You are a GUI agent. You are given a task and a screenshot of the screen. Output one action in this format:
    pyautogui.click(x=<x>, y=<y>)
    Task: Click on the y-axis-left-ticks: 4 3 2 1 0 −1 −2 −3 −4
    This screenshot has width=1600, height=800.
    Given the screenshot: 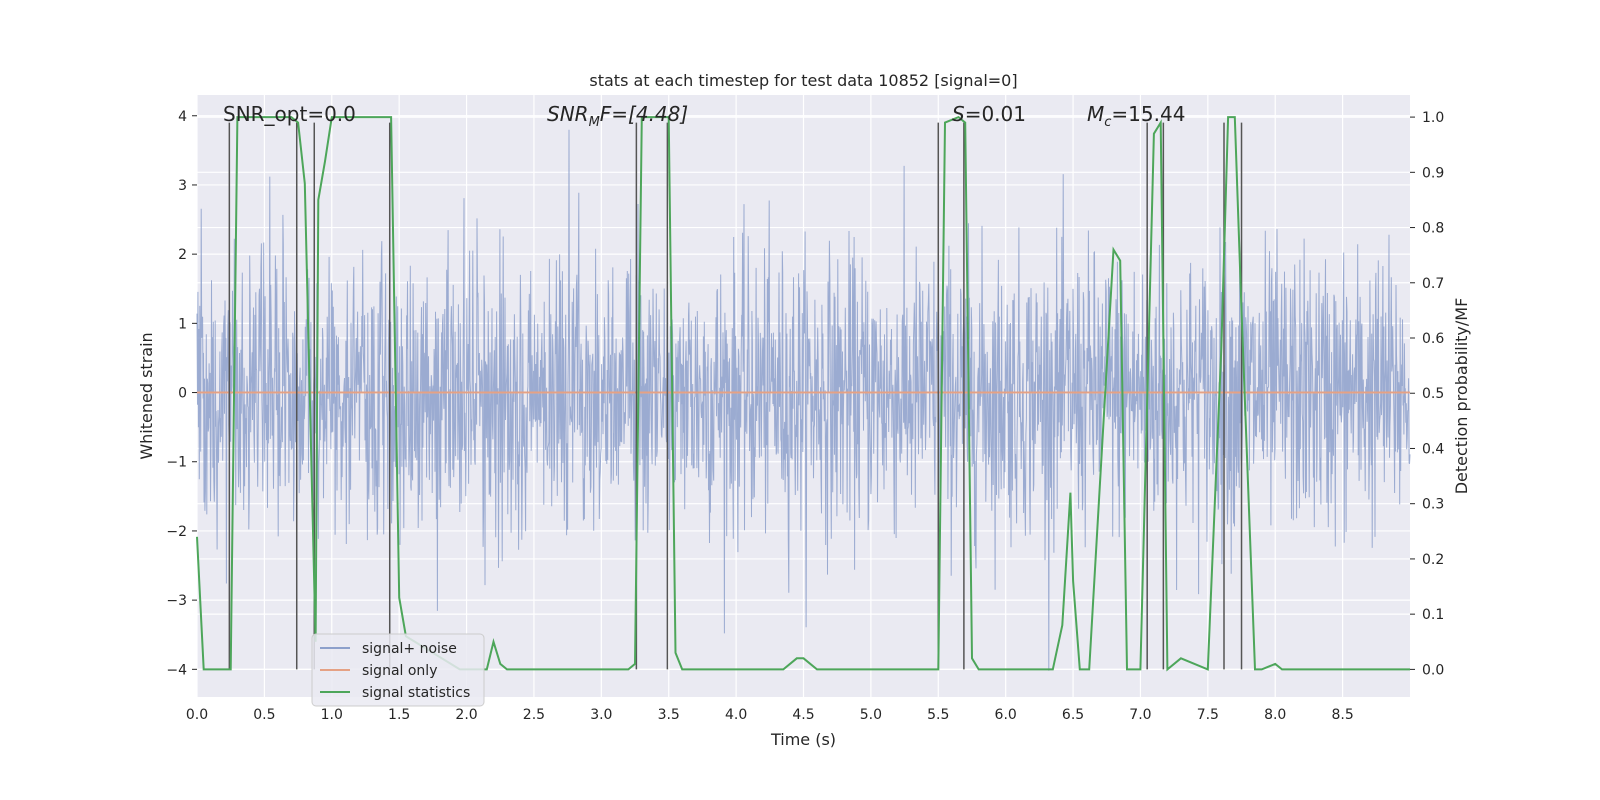 What is the action you would take?
    pyautogui.click(x=181, y=393)
    